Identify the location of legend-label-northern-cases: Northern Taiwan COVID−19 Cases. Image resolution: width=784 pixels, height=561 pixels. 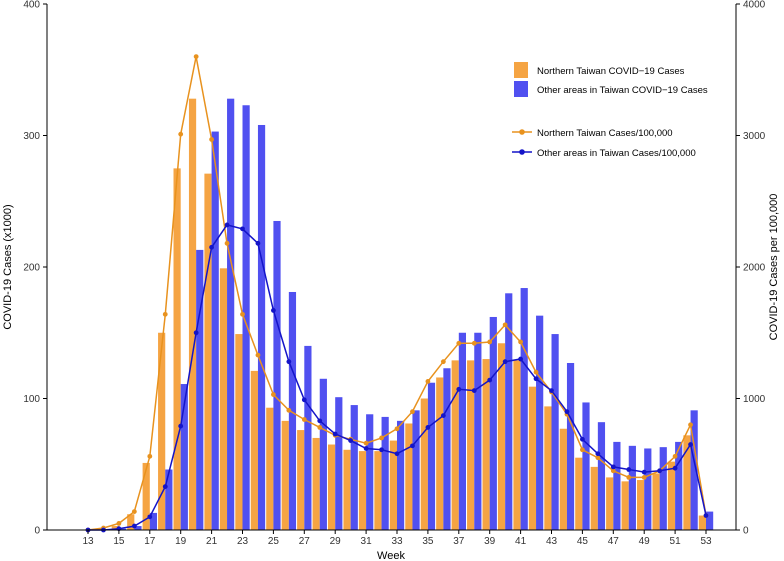
(611, 71).